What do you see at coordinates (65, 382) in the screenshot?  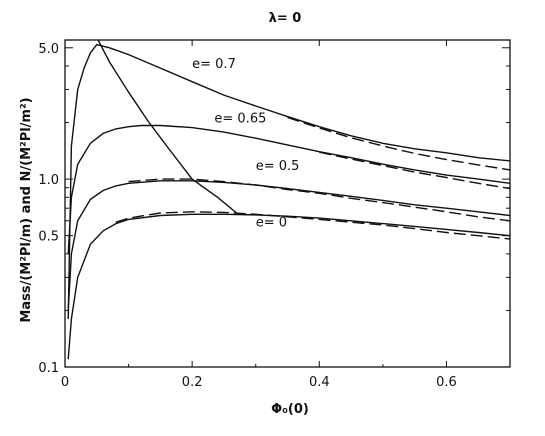 I see `x-tick-label: 0` at bounding box center [65, 382].